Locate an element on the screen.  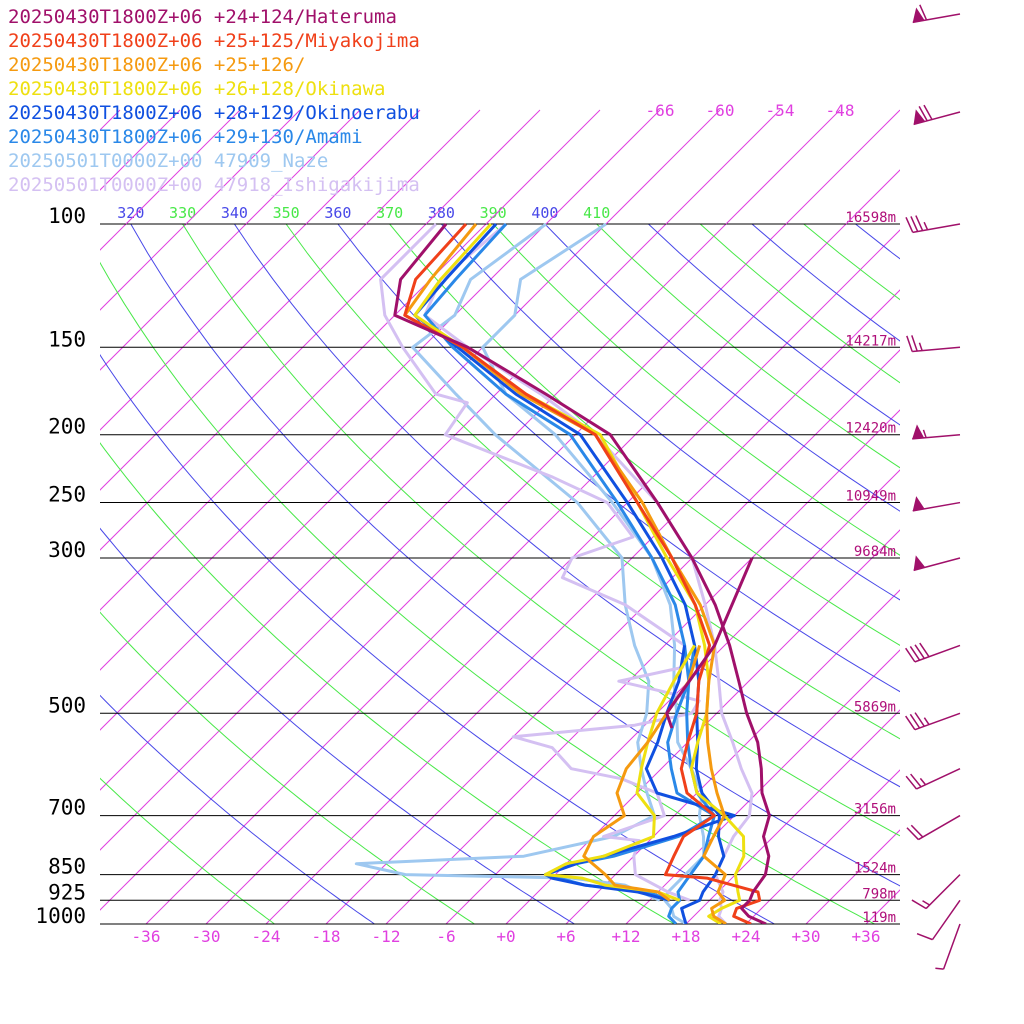
pressure-tick-label: 250 is located at coordinates (67, 495).